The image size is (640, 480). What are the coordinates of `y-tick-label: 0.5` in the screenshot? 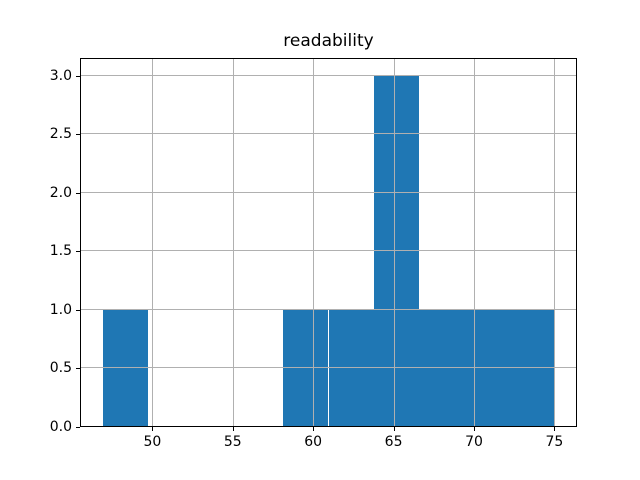 It's located at (60, 368).